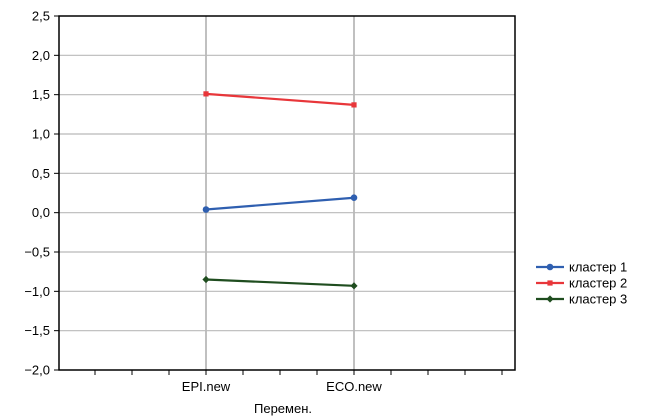 The image size is (648, 419). I want to click on y-tick-label: 0,0, so click(41, 212).